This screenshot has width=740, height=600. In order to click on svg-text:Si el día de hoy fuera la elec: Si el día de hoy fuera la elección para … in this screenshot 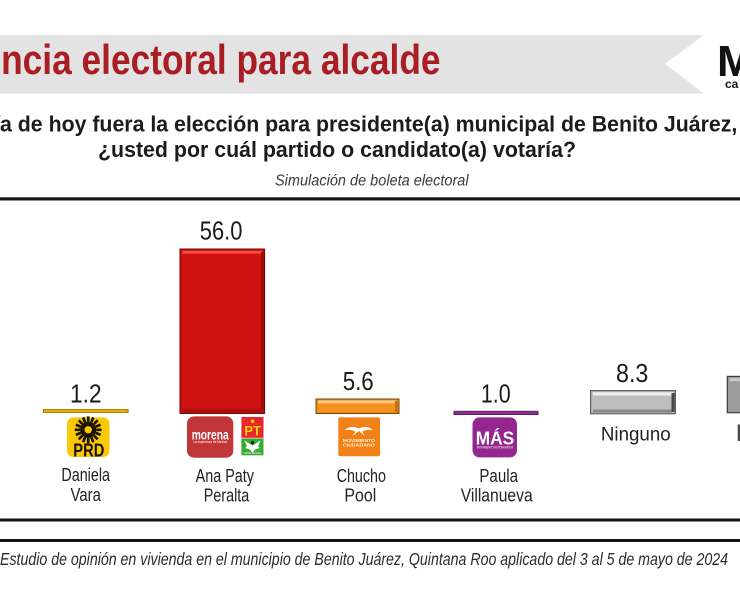, I will do `click(368, 124)`.